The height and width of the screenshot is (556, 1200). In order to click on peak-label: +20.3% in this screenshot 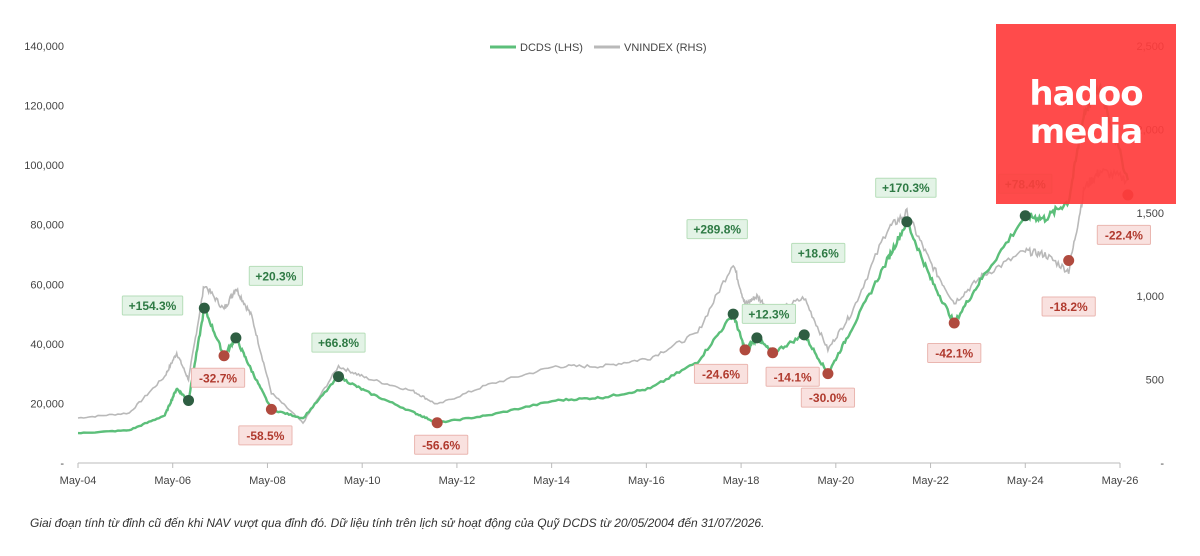, I will do `click(275, 276)`.